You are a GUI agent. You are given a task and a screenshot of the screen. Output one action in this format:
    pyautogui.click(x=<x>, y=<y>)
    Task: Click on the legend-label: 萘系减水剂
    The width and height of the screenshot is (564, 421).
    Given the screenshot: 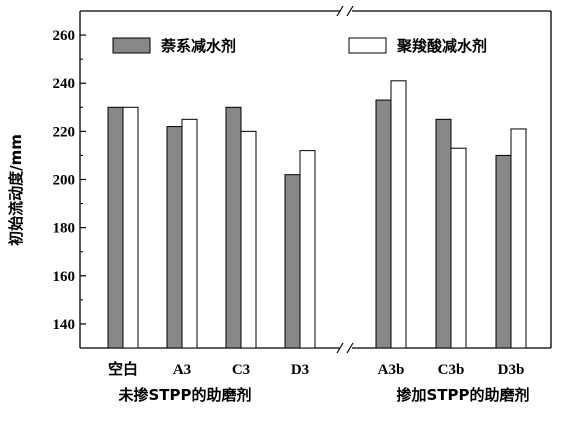 What is the action you would take?
    pyautogui.click(x=198, y=46)
    